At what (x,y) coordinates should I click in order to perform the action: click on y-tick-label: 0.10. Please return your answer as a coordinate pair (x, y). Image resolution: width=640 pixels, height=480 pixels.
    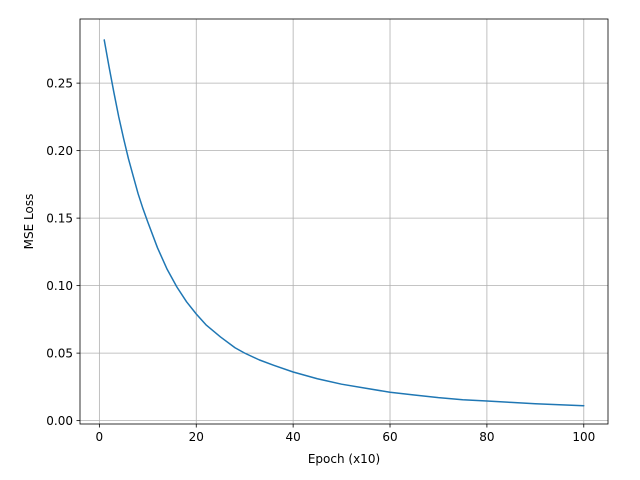
    Looking at the image, I should click on (59, 286).